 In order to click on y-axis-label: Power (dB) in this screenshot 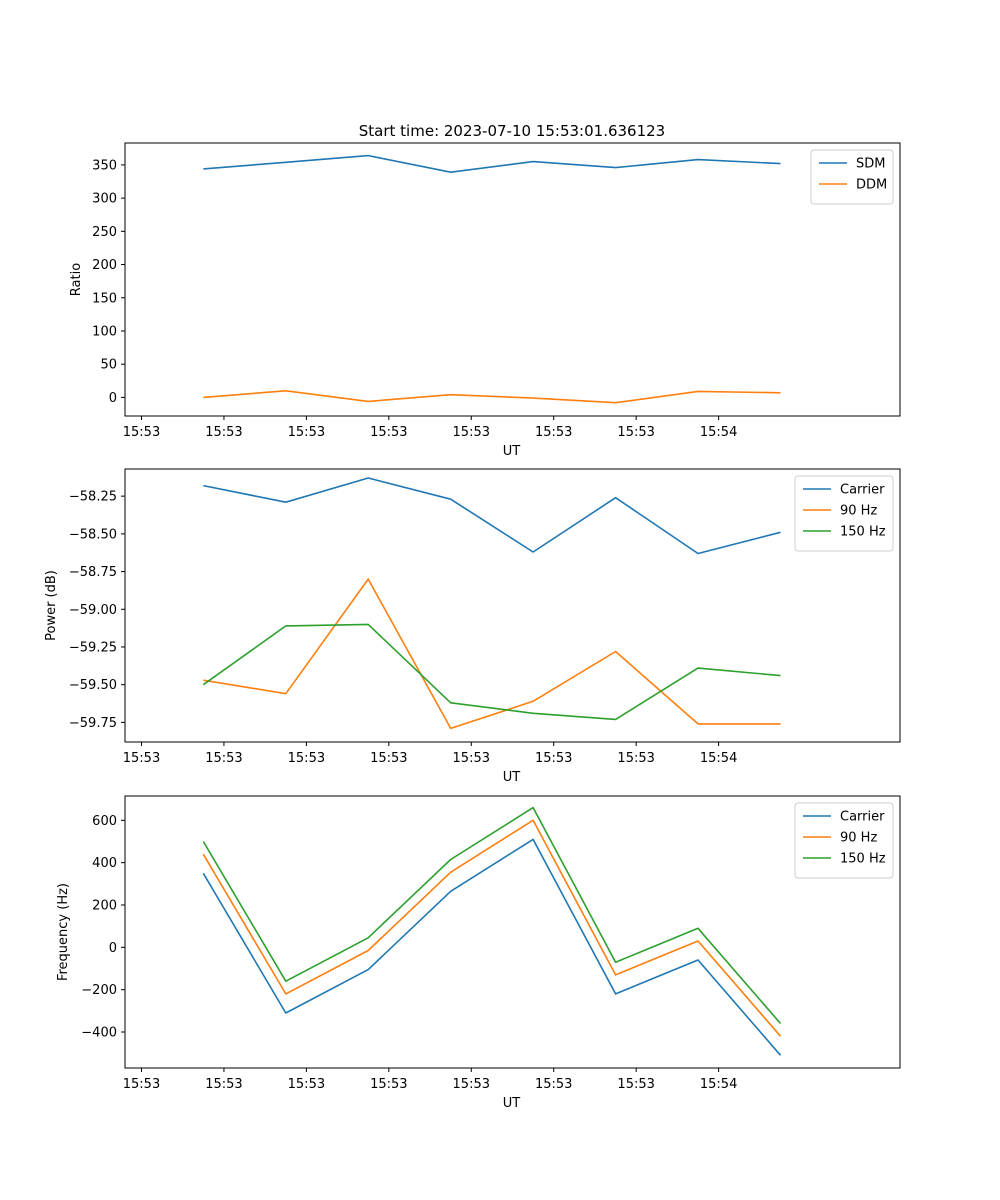, I will do `click(51, 605)`.